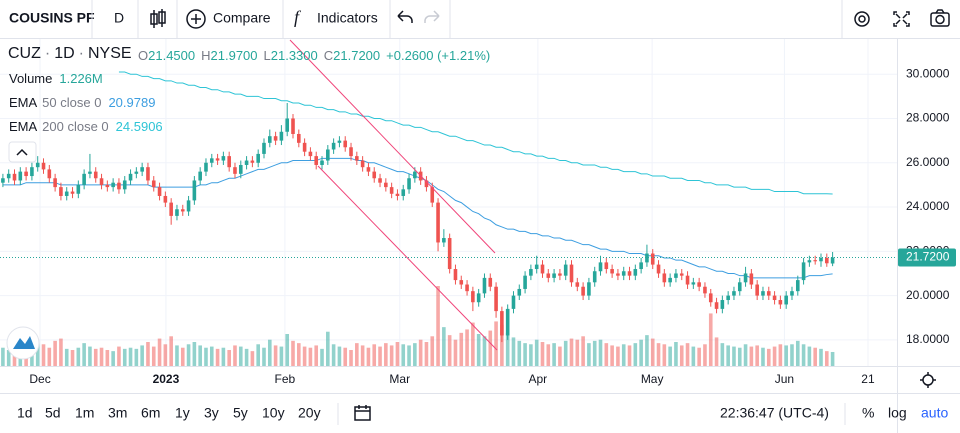  I want to click on y-tick-label: 20.0000, so click(928, 295).